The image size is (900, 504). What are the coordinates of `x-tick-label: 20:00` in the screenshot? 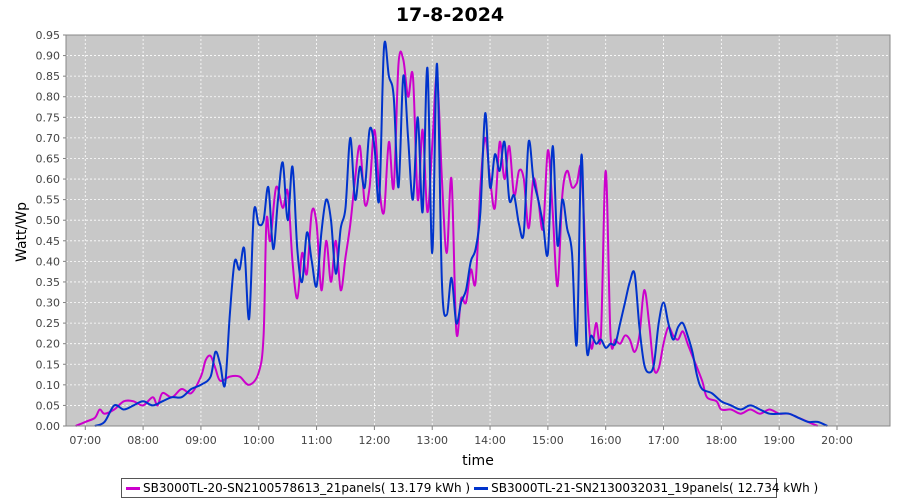 It's located at (837, 440).